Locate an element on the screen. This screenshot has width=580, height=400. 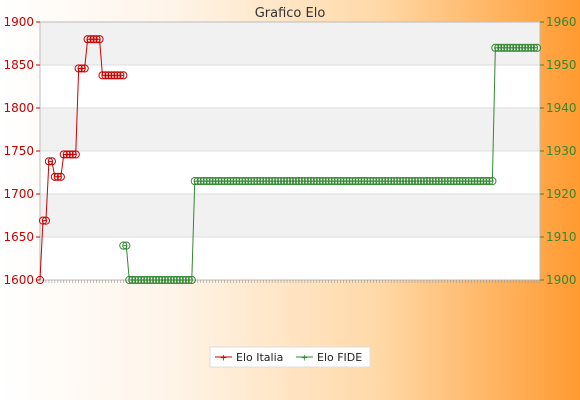
left-tick-label: 1650 is located at coordinates (18, 237).